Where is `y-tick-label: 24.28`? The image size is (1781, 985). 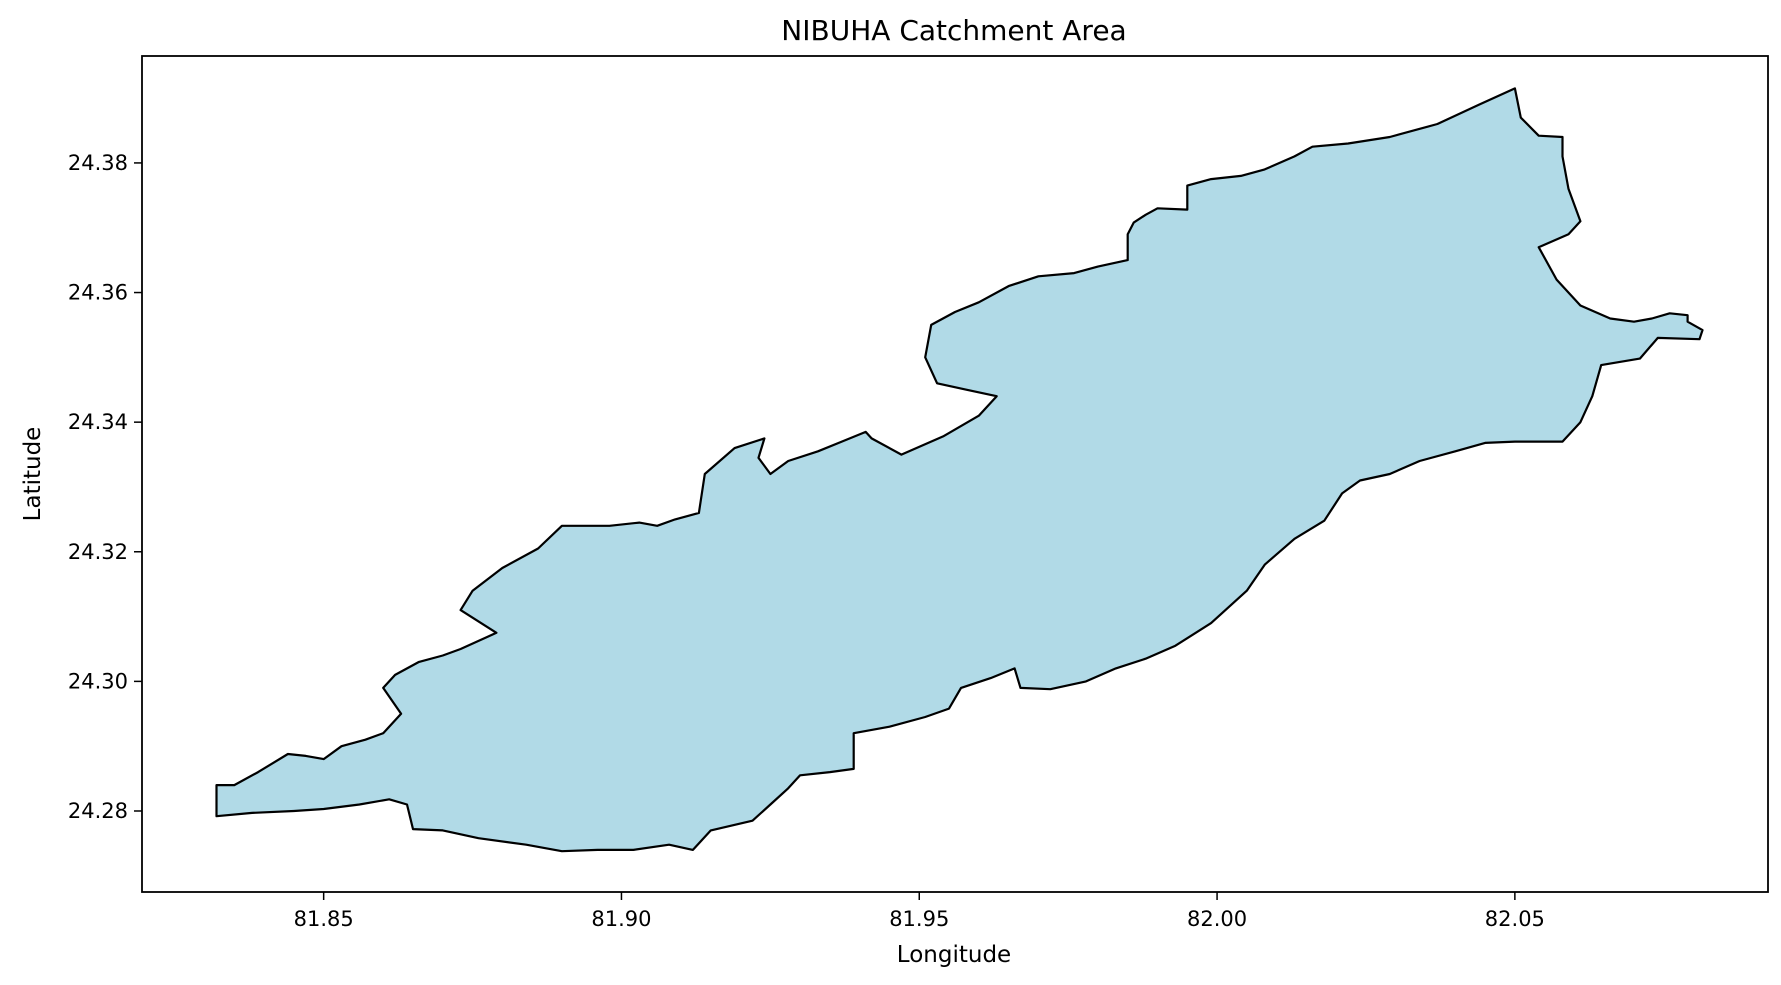 y-tick-label: 24.28 is located at coordinates (98, 811).